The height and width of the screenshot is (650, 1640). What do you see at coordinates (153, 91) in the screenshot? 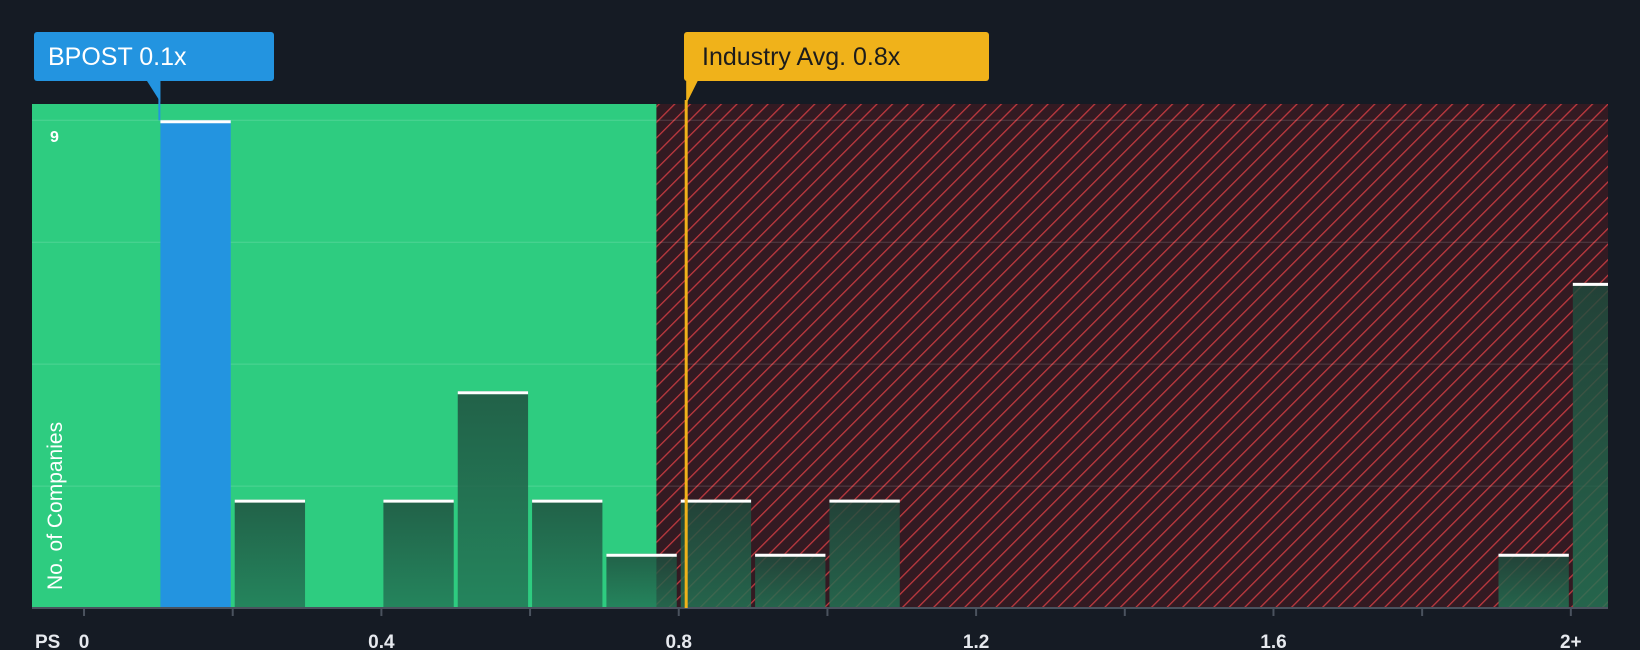
I see `subject-callout-pointer` at bounding box center [153, 91].